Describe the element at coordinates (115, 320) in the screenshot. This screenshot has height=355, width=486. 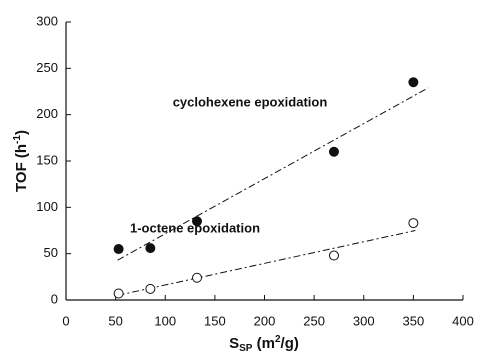
I see `x-tick-label: 50` at that location.